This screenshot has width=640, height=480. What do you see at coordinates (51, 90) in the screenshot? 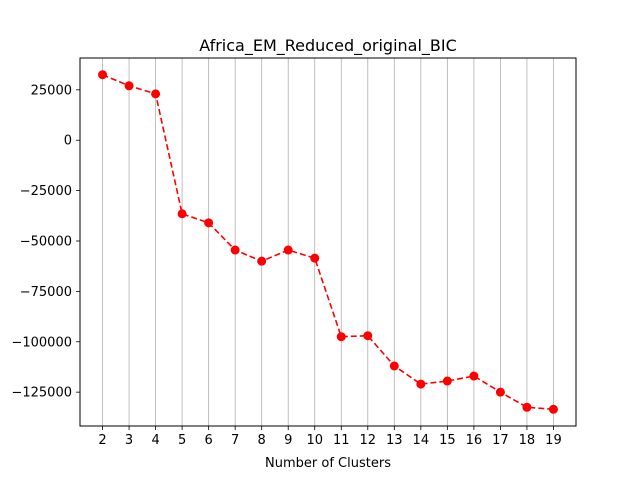
I see `y-tick-label: 25000` at bounding box center [51, 90].